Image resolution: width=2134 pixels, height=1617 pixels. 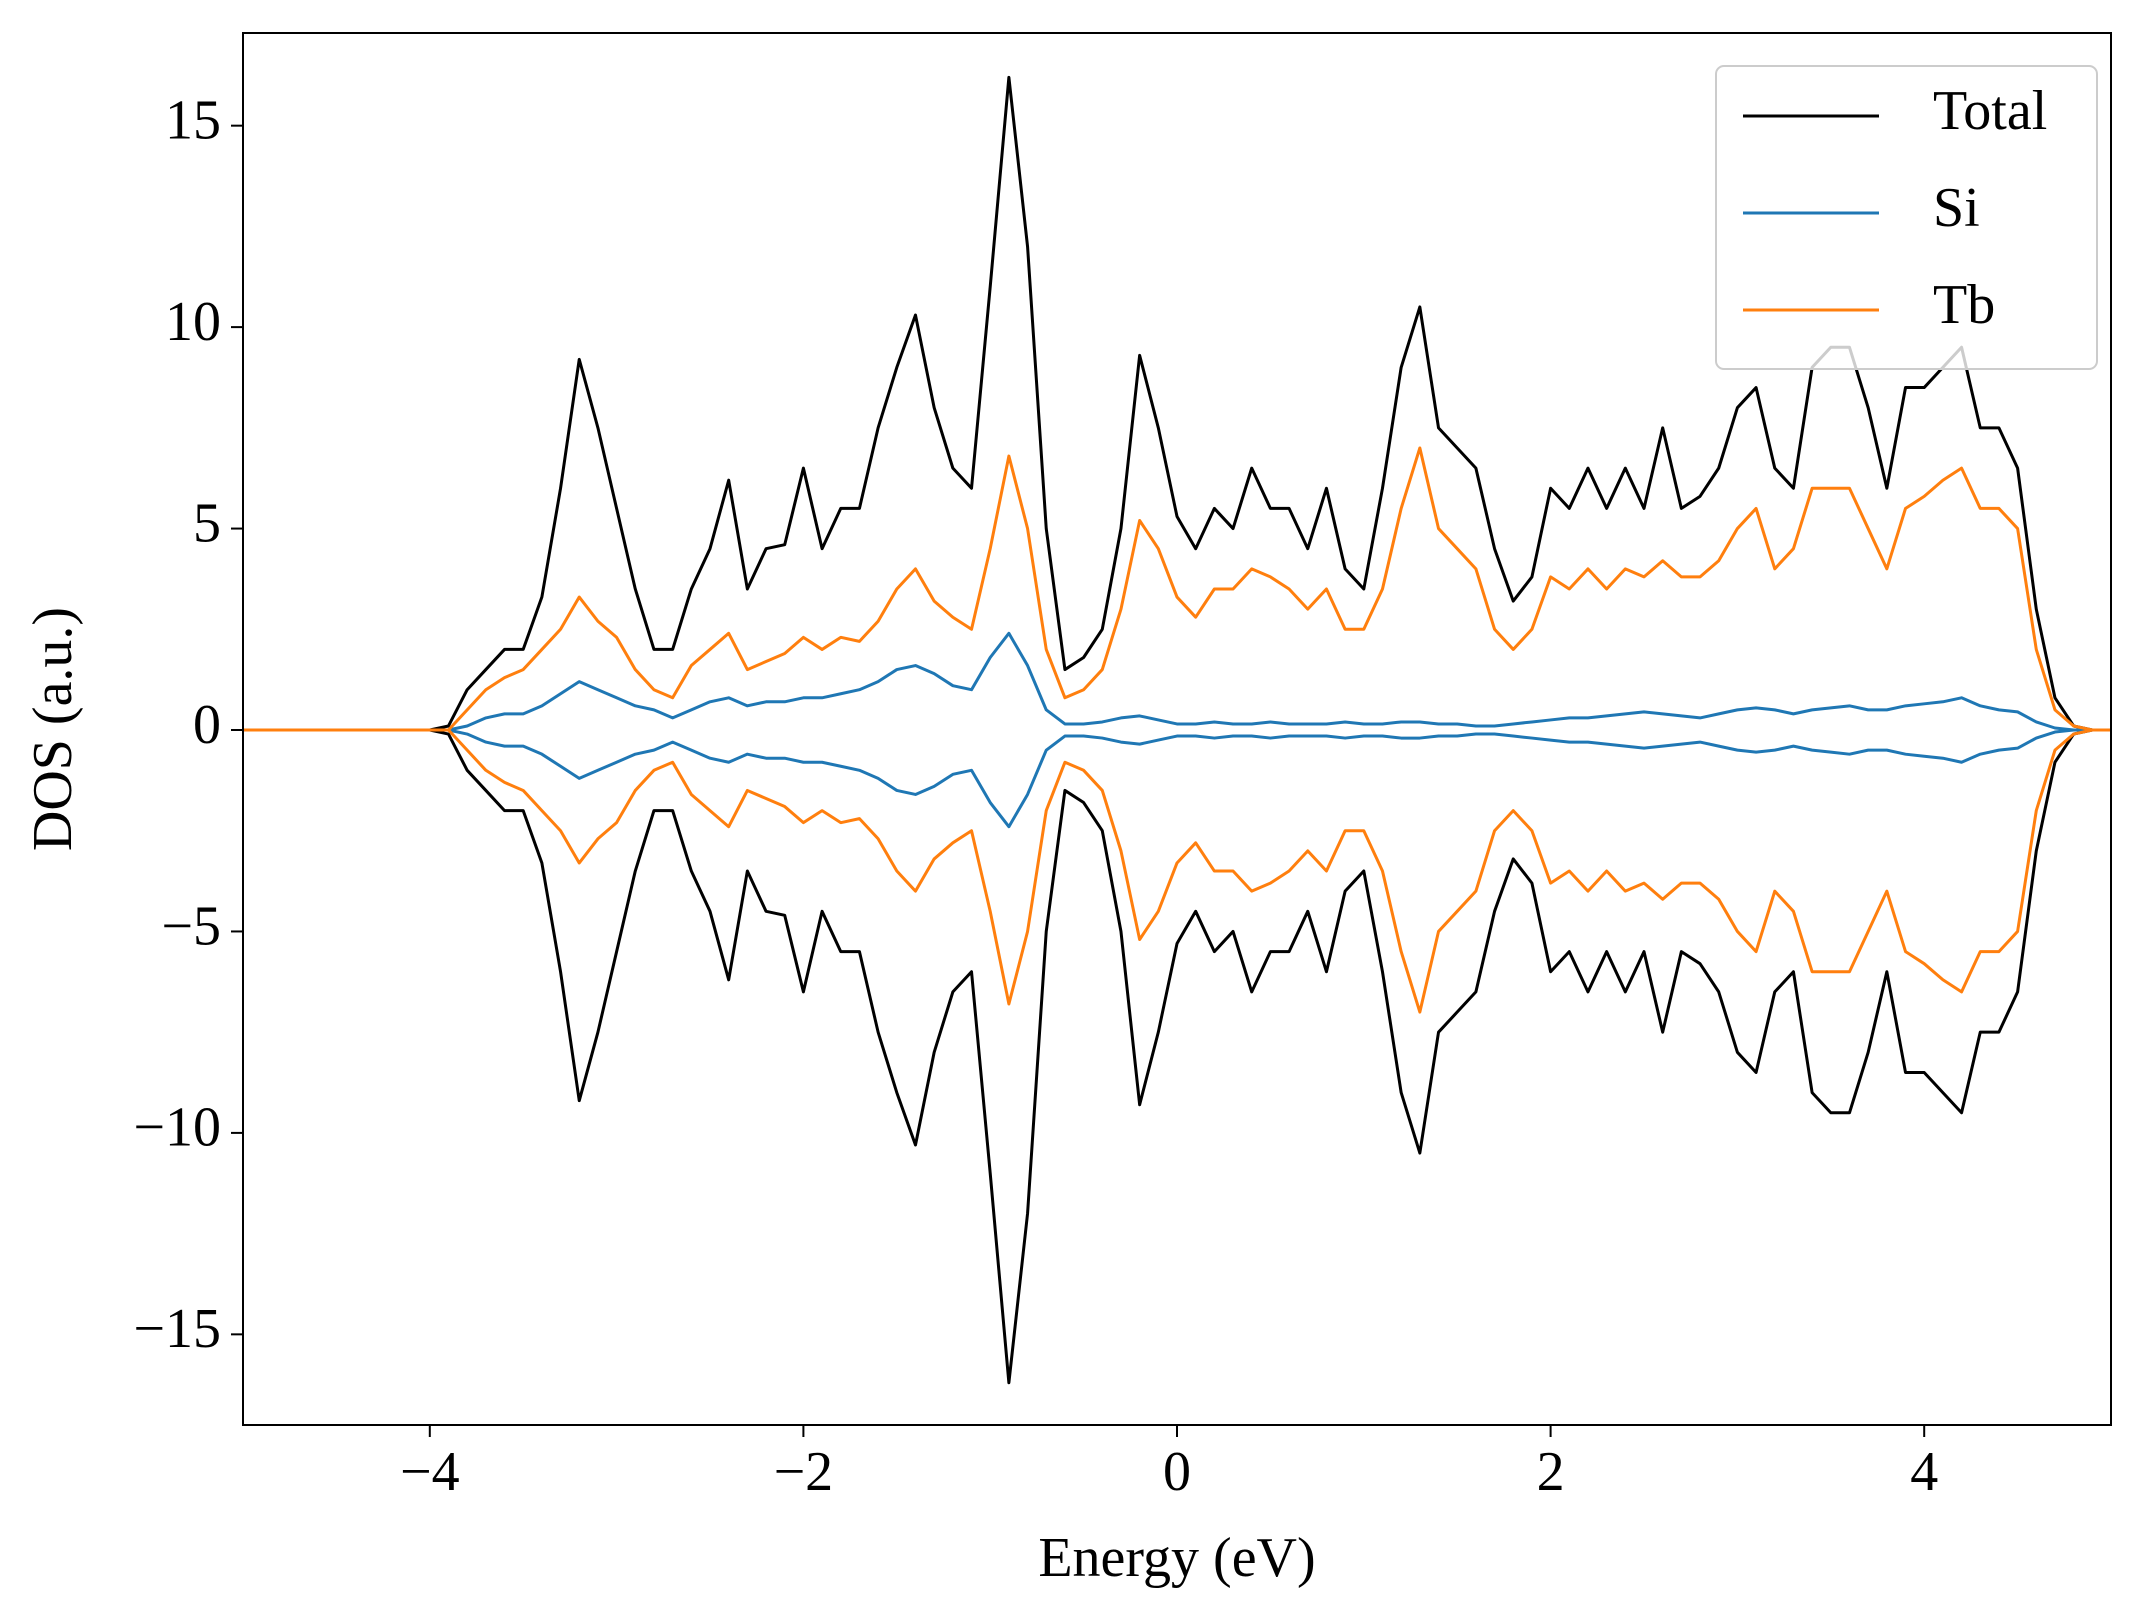 What do you see at coordinates (1924, 1472) in the screenshot?
I see `x-tick-label: 4` at bounding box center [1924, 1472].